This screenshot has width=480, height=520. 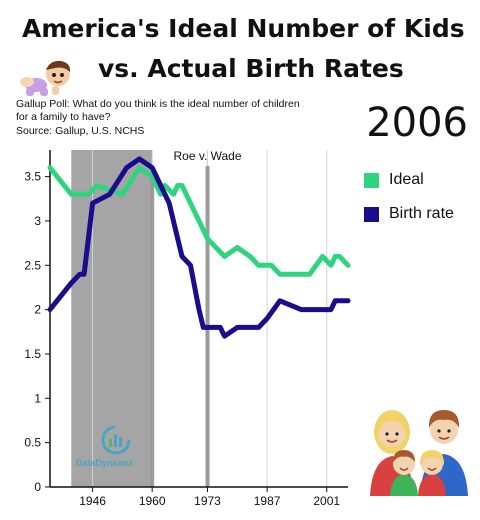 I want to click on source-note: Source: Gallup, U.S. NCHS, so click(x=80, y=131).